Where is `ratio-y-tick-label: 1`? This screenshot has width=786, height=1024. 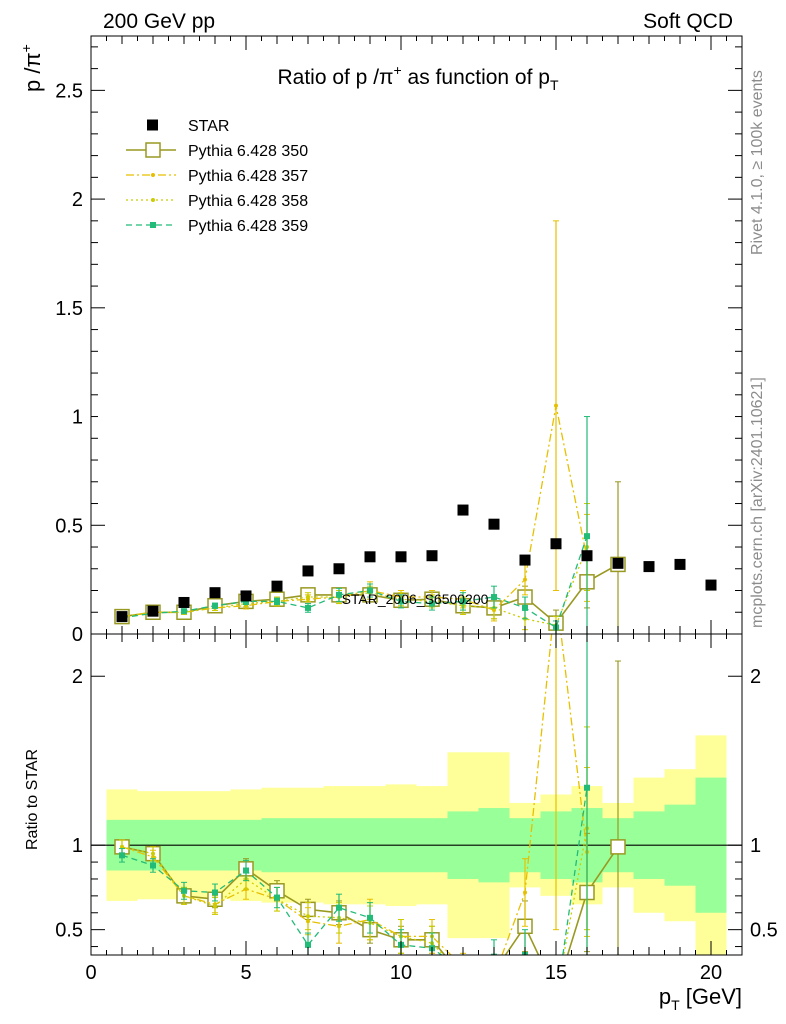 ratio-y-tick-label: 1 is located at coordinates (77, 846).